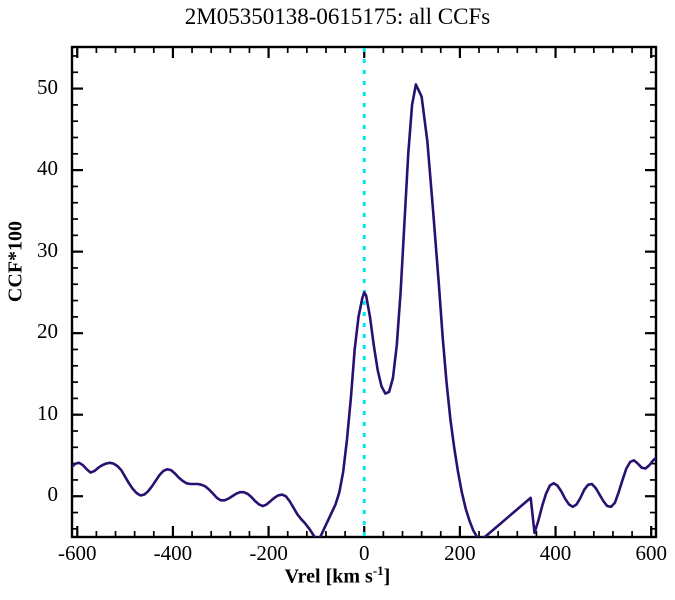 The width and height of the screenshot is (675, 600). I want to click on y-tick-label: 30, so click(47, 249).